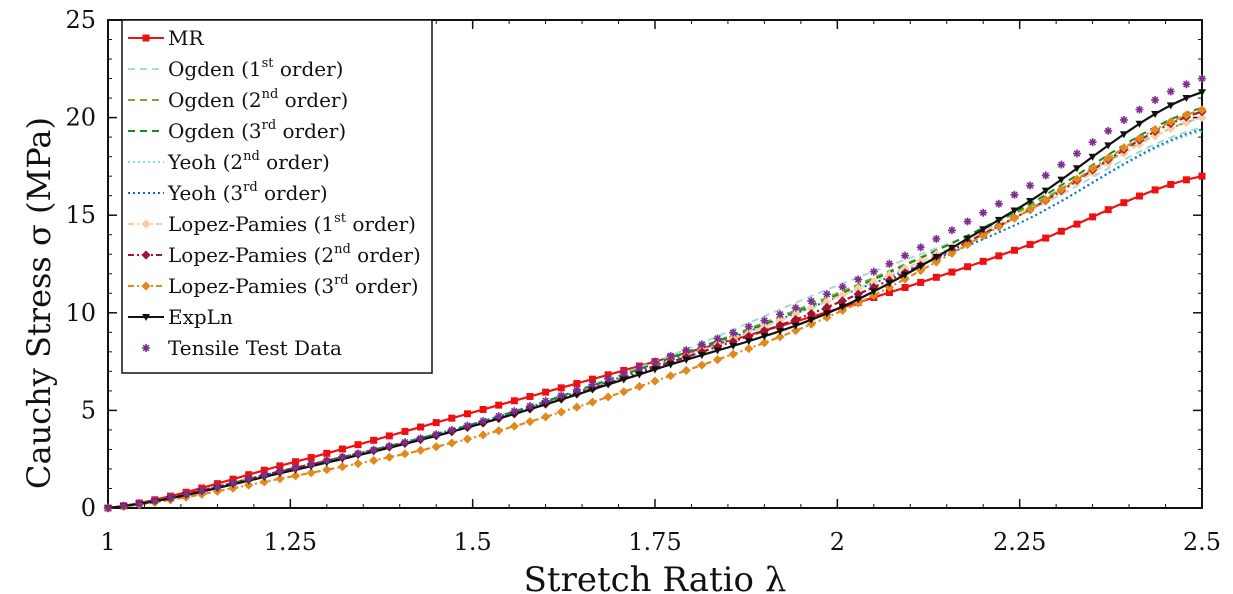 The image size is (1233, 594). Describe the element at coordinates (80, 20) in the screenshot. I see `y-tick-label: 25` at that location.